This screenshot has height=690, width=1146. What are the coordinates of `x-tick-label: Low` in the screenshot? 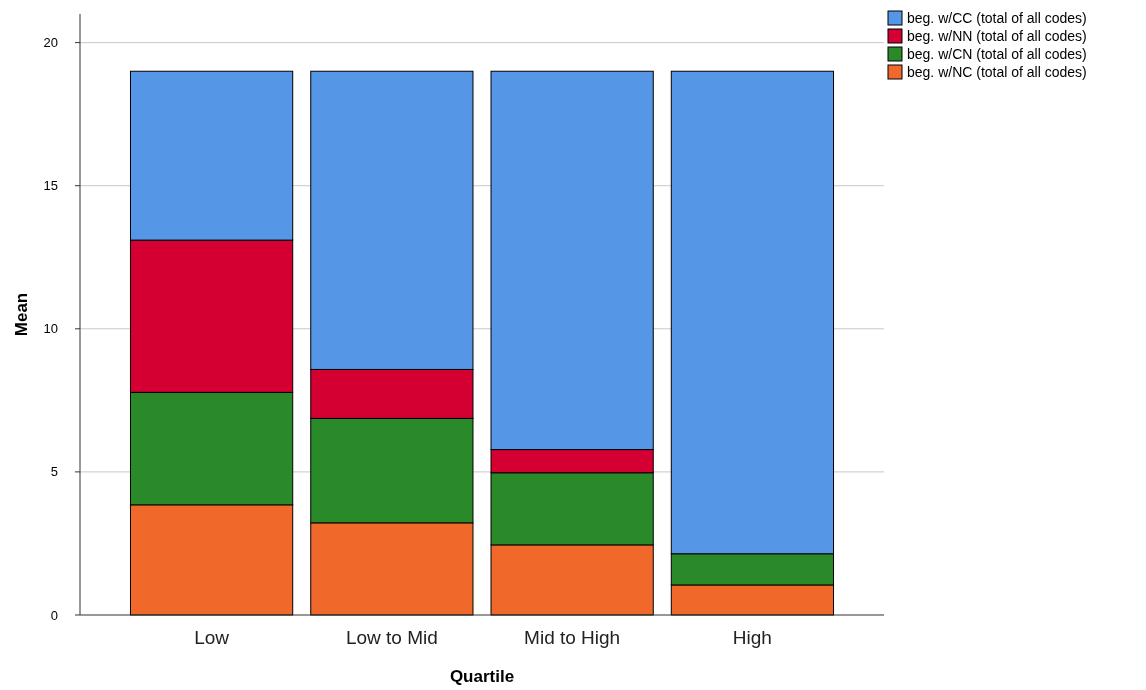 It's located at (212, 637).